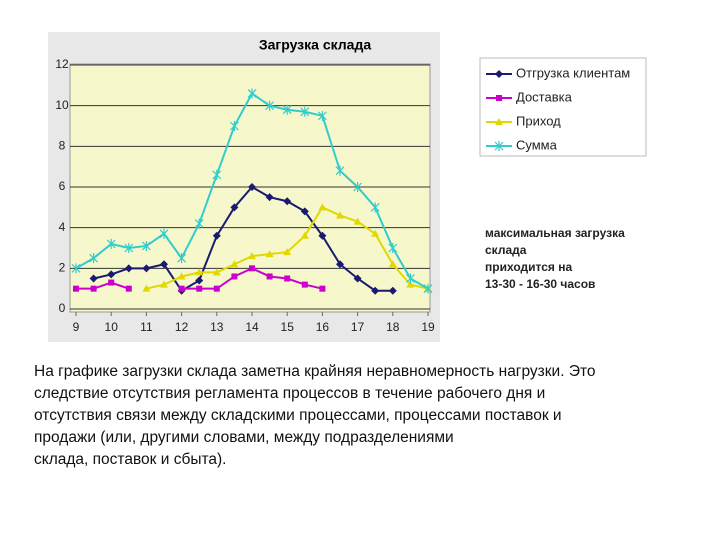 The height and width of the screenshot is (540, 720). What do you see at coordinates (112, 327) in the screenshot?
I see `x-tick-label: 10` at bounding box center [112, 327].